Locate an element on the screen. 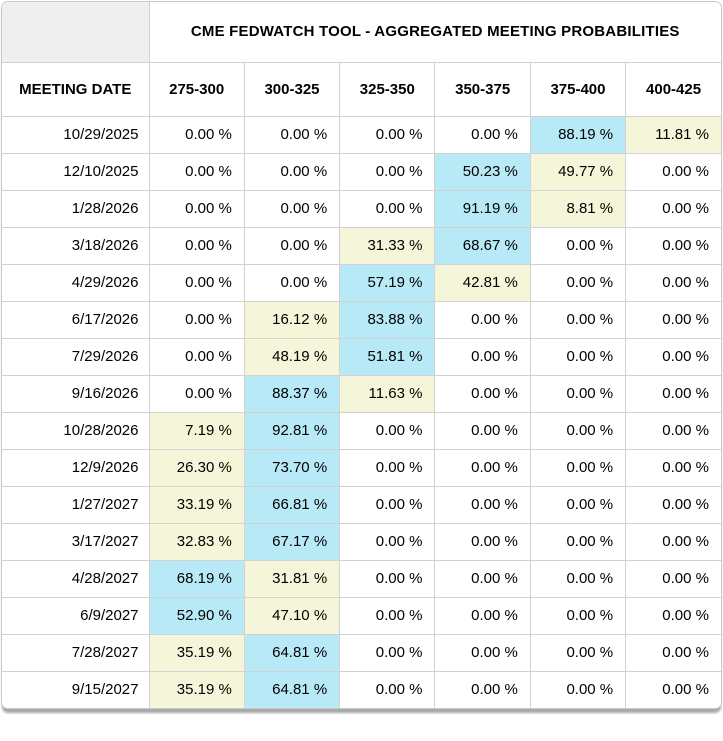  probability-cell: 7.19 % is located at coordinates (196, 430).